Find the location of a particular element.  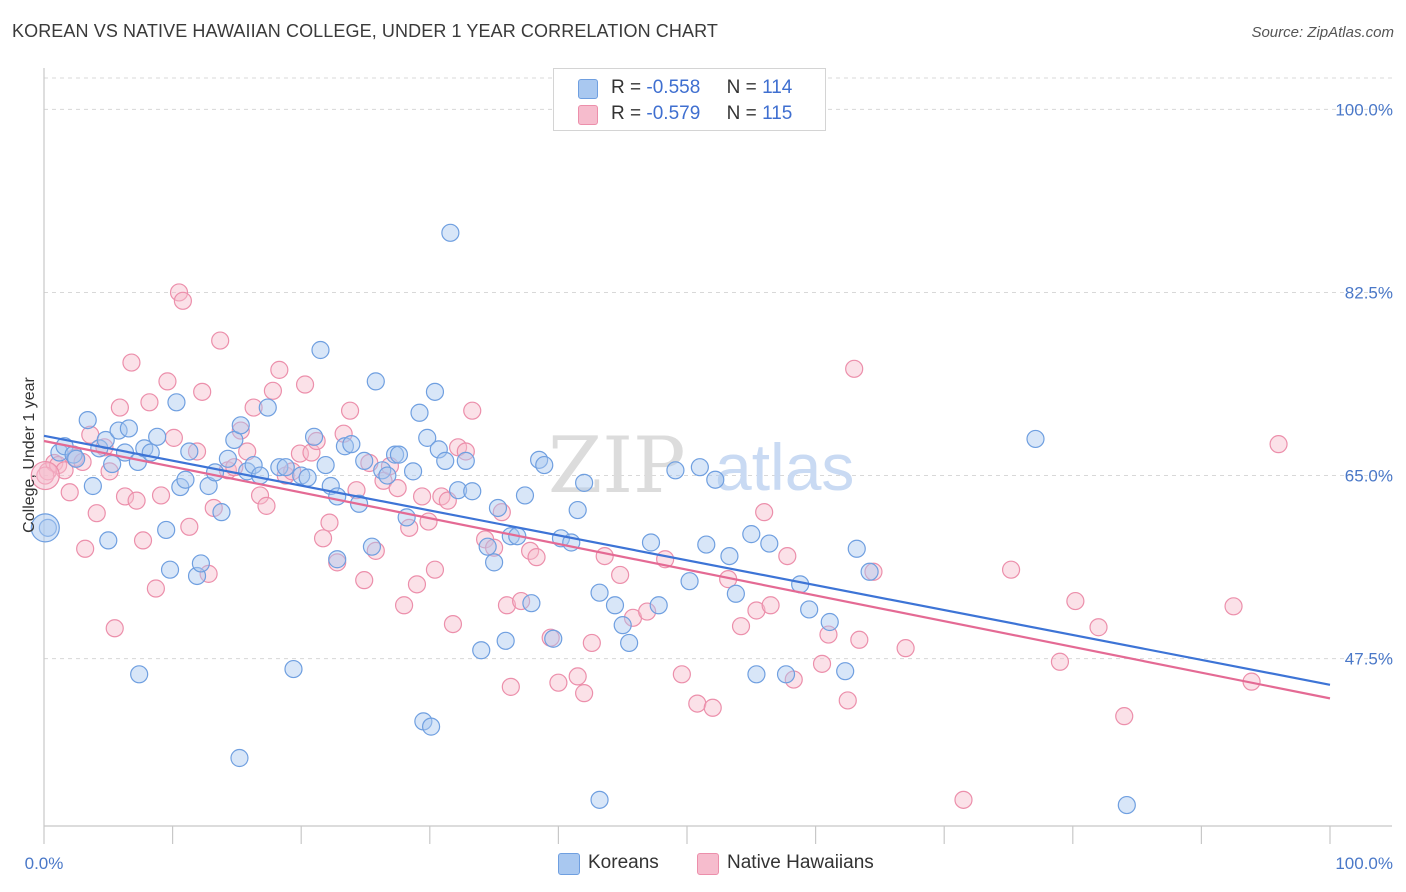

legend-koreans-n-value: 114 is located at coordinates (777, 87).